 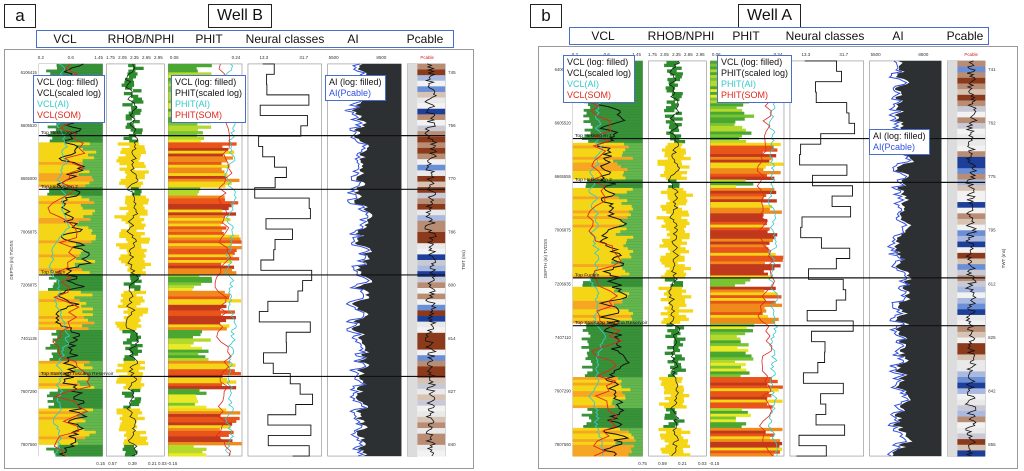 What do you see at coordinates (563, 444) in the screenshot?
I see `depth-tick-label: 7807560` at bounding box center [563, 444].